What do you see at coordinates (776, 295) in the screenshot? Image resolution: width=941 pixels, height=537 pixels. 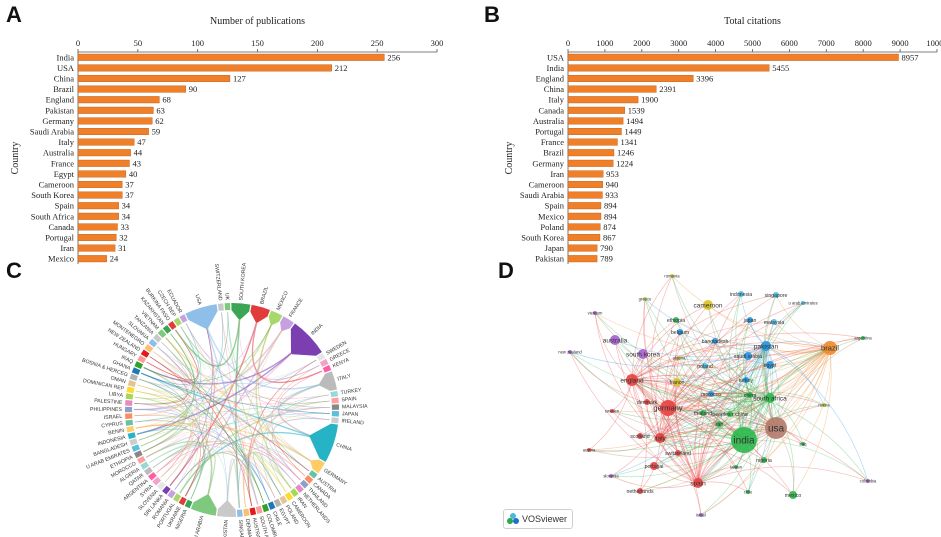 I see `network-node-singapore` at bounding box center [776, 295].